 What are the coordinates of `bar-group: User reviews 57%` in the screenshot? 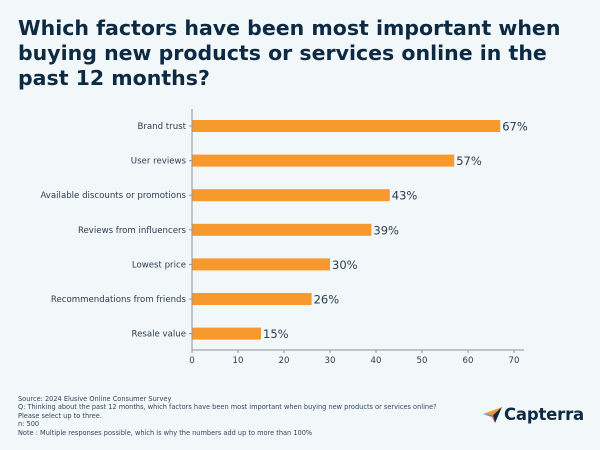 It's located at (306, 161).